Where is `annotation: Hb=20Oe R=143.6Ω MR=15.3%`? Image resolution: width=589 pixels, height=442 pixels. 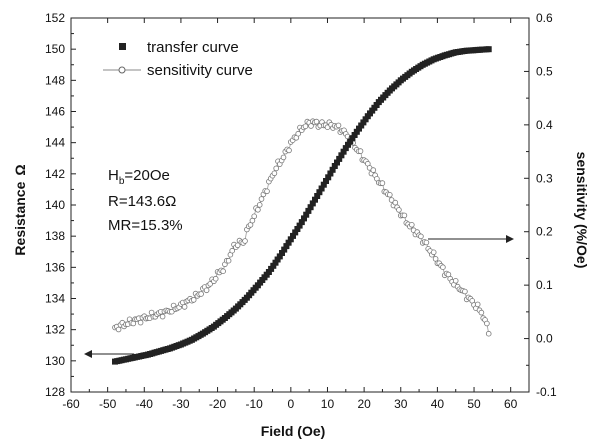
annotation: Hb=20Oe R=143.6Ω MR=15.3% is located at coordinates (145, 200).